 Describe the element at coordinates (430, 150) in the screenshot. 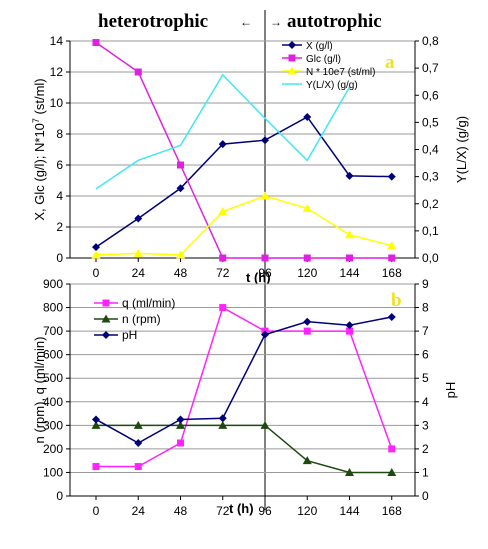

I see `panel-a-right-tick-label: 0,4` at that location.